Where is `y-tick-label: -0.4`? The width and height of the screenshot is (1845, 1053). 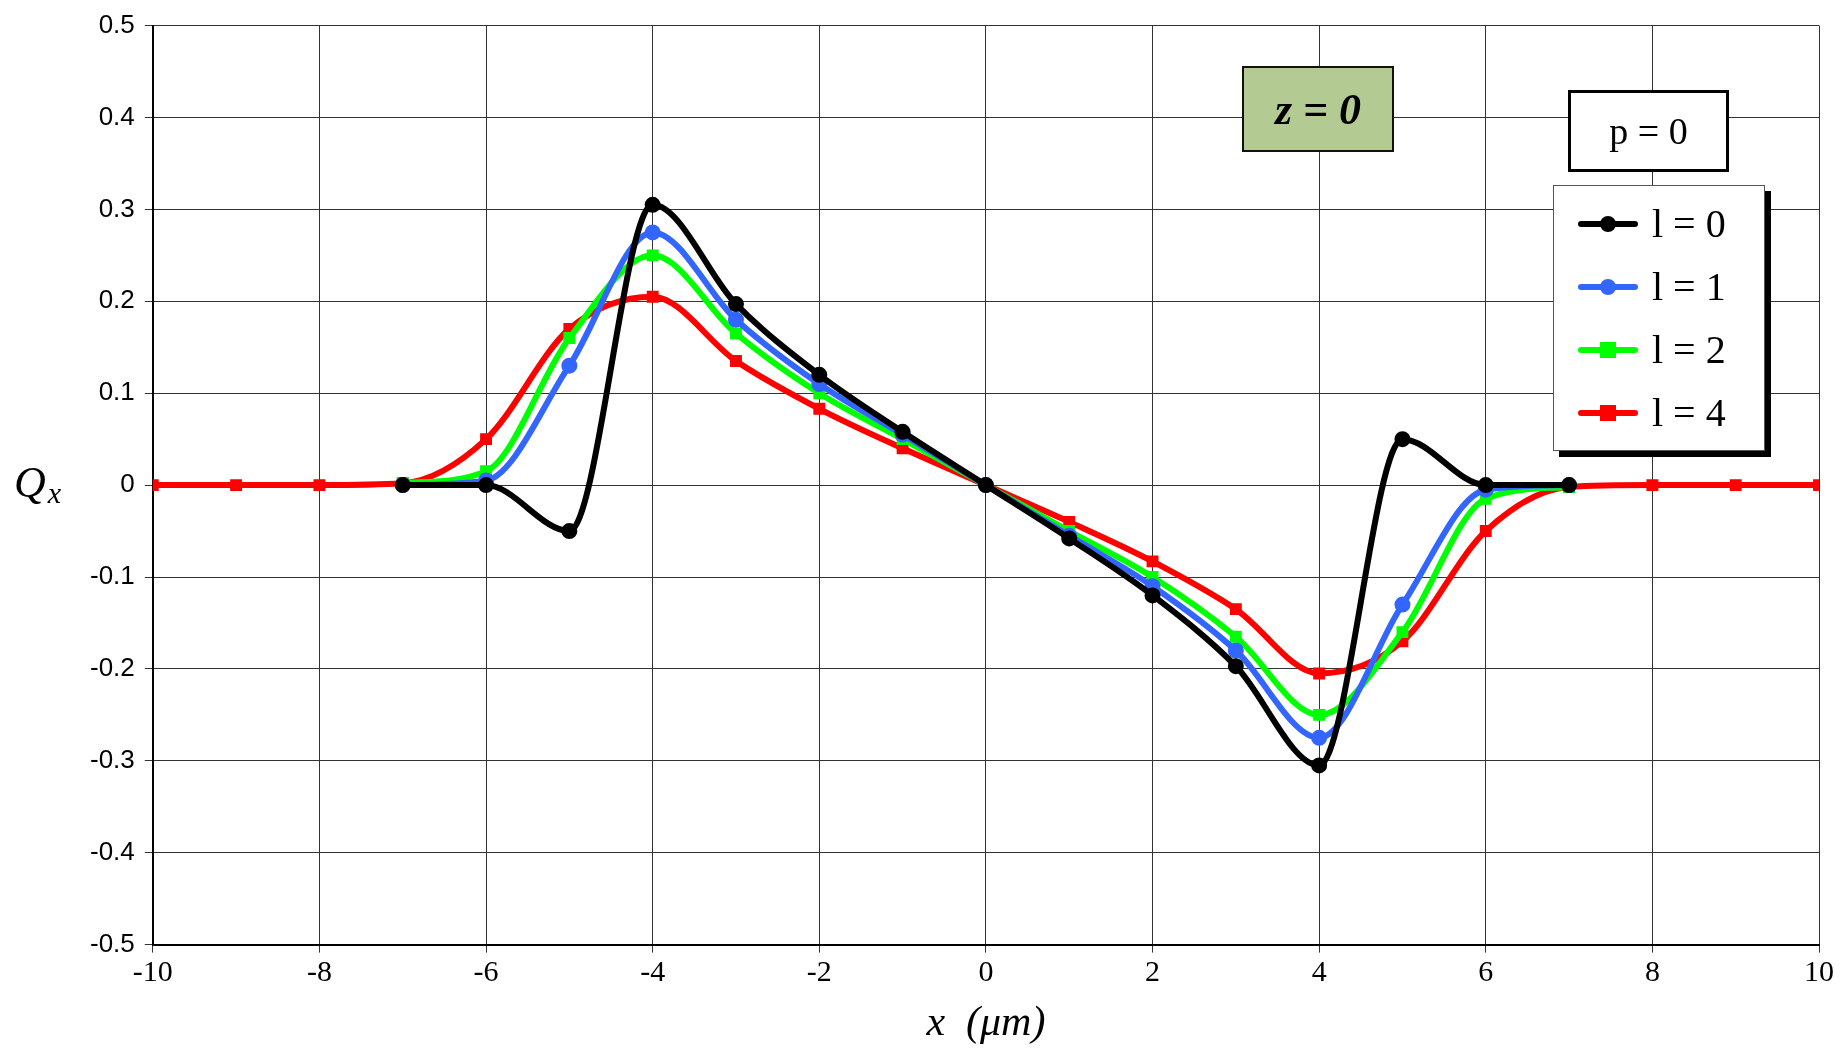
y-tick-label: -0.4 is located at coordinates (112, 850).